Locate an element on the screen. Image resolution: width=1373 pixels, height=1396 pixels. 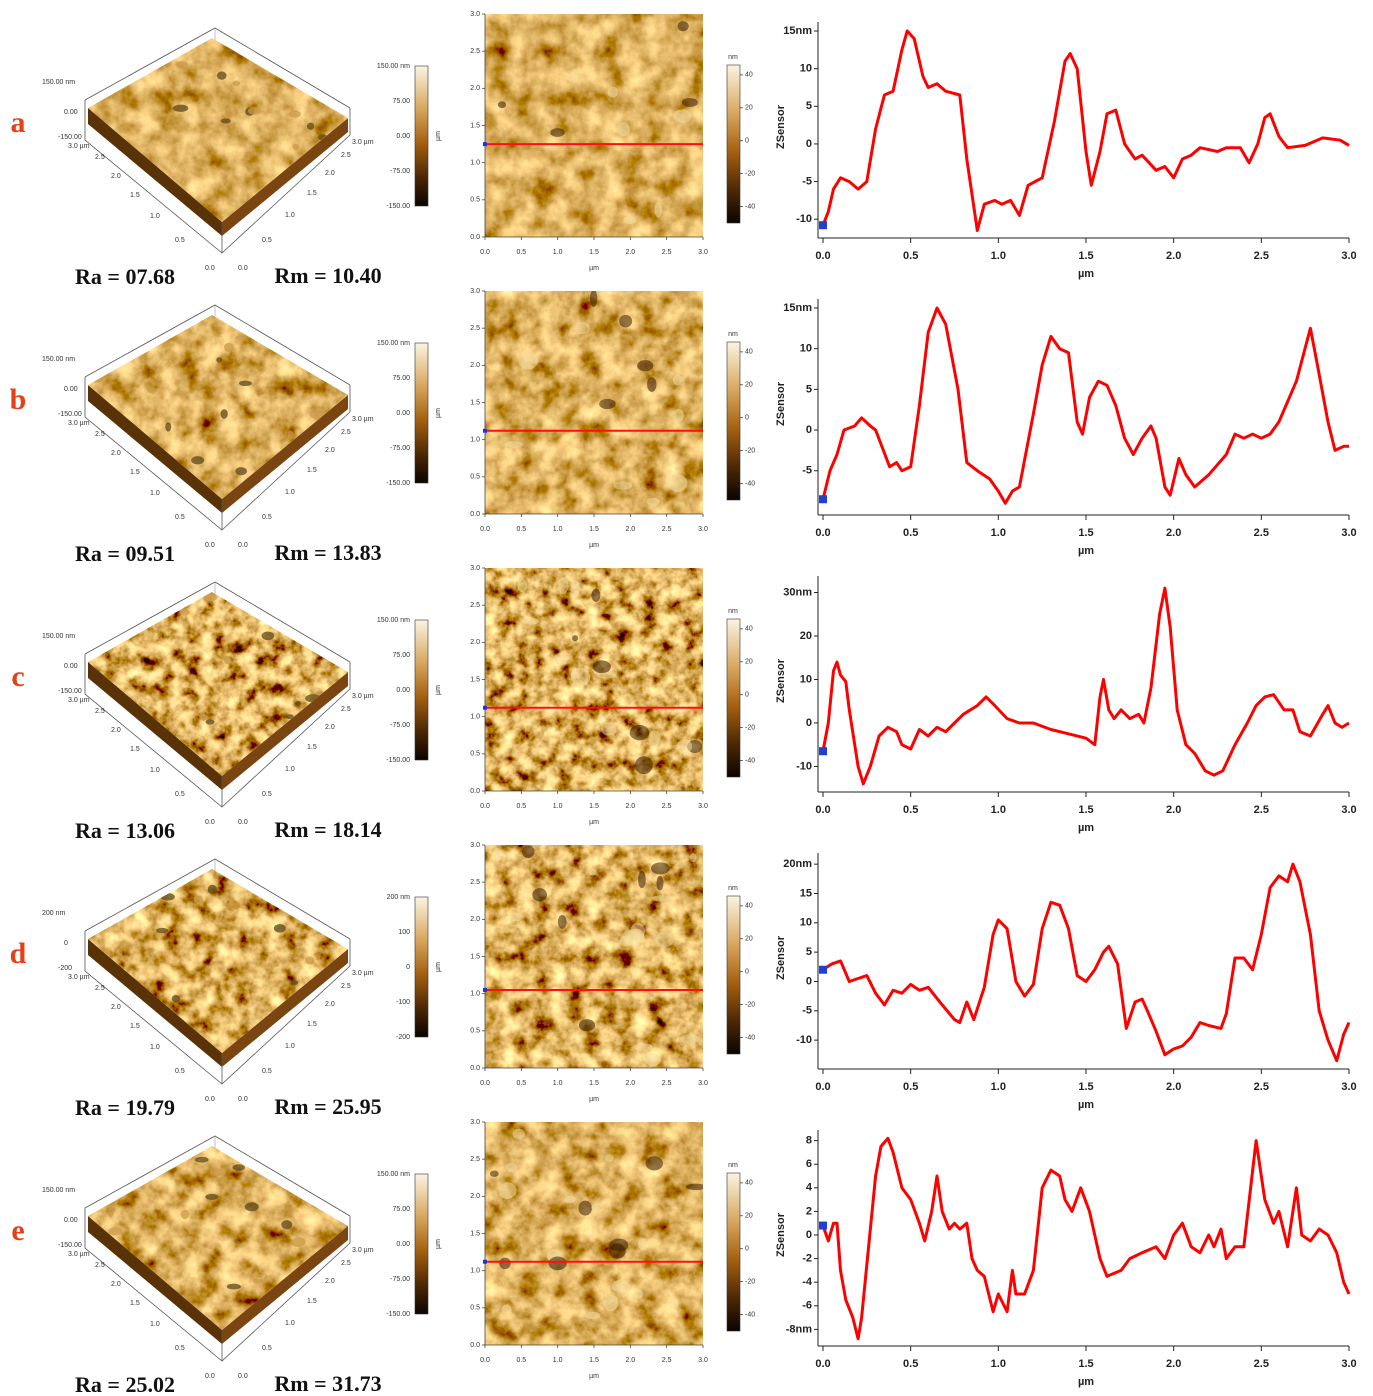
rm-value: Rm = 13.83 is located at coordinates (327, 552).